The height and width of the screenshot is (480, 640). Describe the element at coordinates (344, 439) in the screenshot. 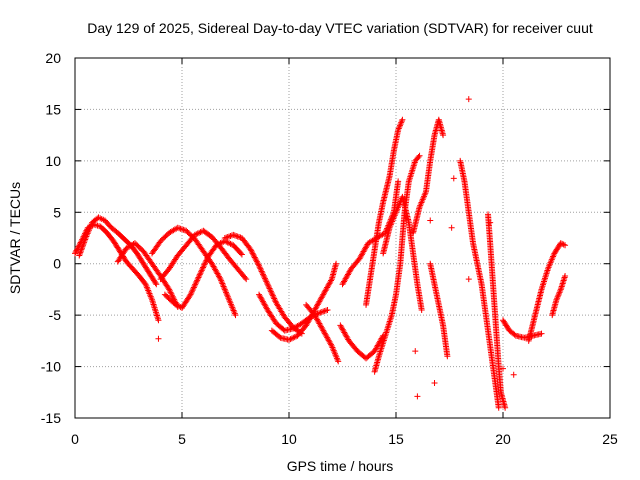

I see `x-tick-labels: 0 5 10 15 20 25` at that location.